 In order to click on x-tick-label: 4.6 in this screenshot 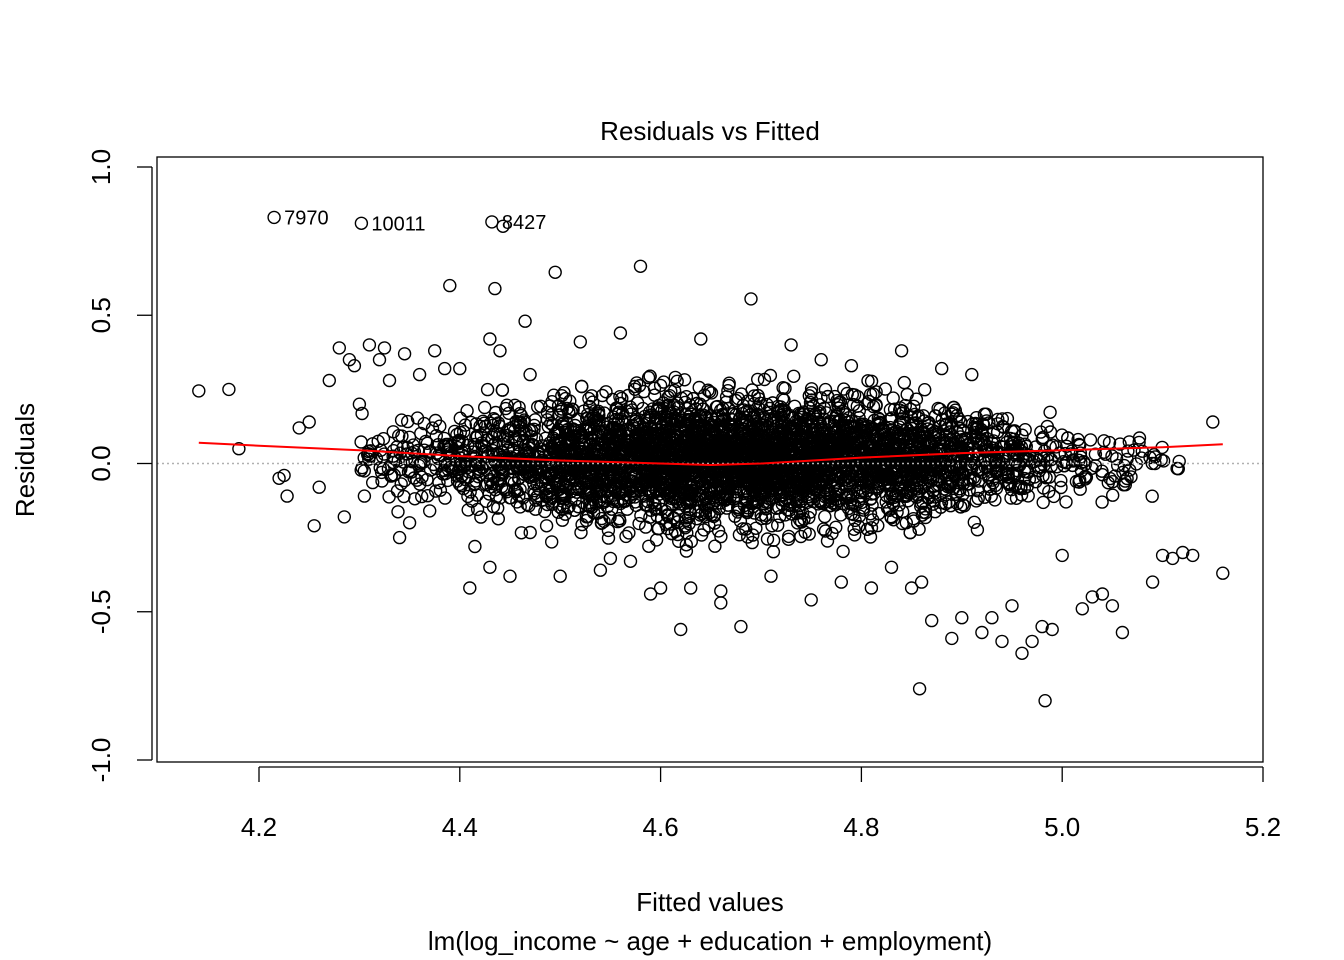, I will do `click(661, 827)`.